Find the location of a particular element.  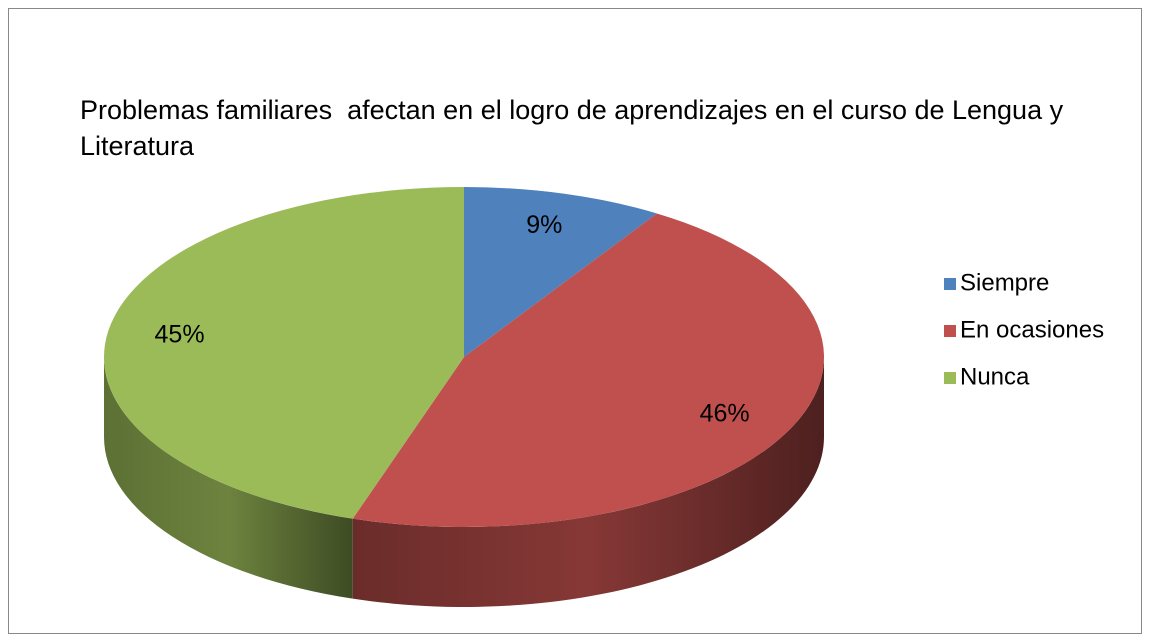

legend-label: Siempre is located at coordinates (1004, 282).